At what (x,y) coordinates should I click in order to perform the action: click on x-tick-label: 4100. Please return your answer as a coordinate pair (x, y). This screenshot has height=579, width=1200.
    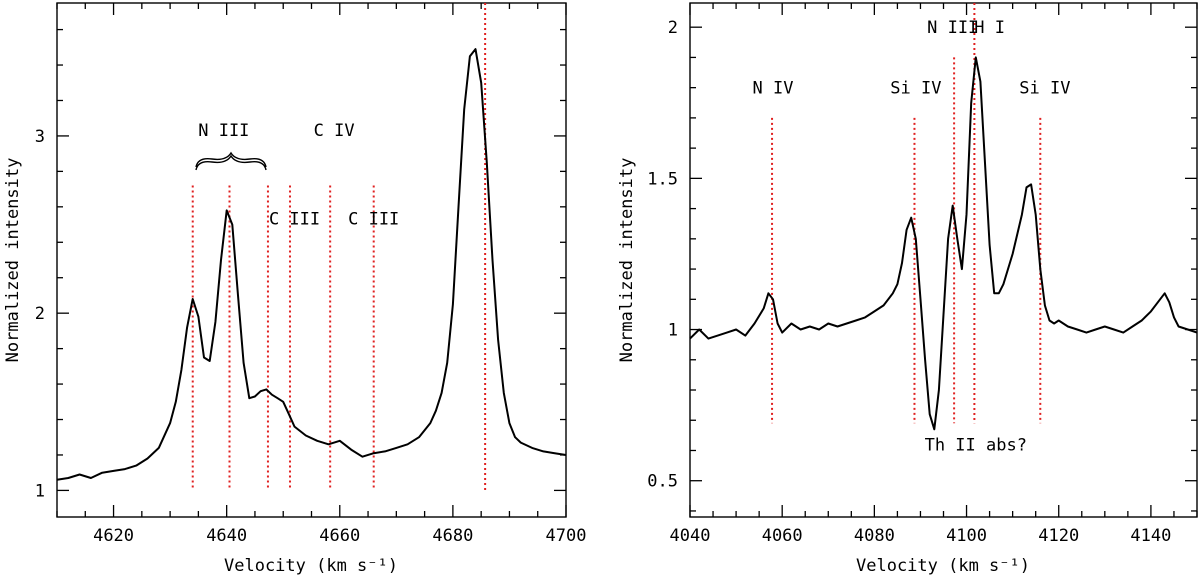
    Looking at the image, I should click on (966, 536).